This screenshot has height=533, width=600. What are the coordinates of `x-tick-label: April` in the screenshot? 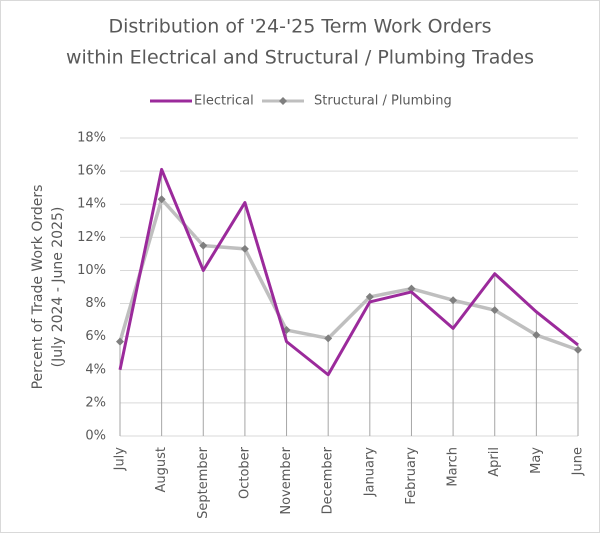 It's located at (494, 462).